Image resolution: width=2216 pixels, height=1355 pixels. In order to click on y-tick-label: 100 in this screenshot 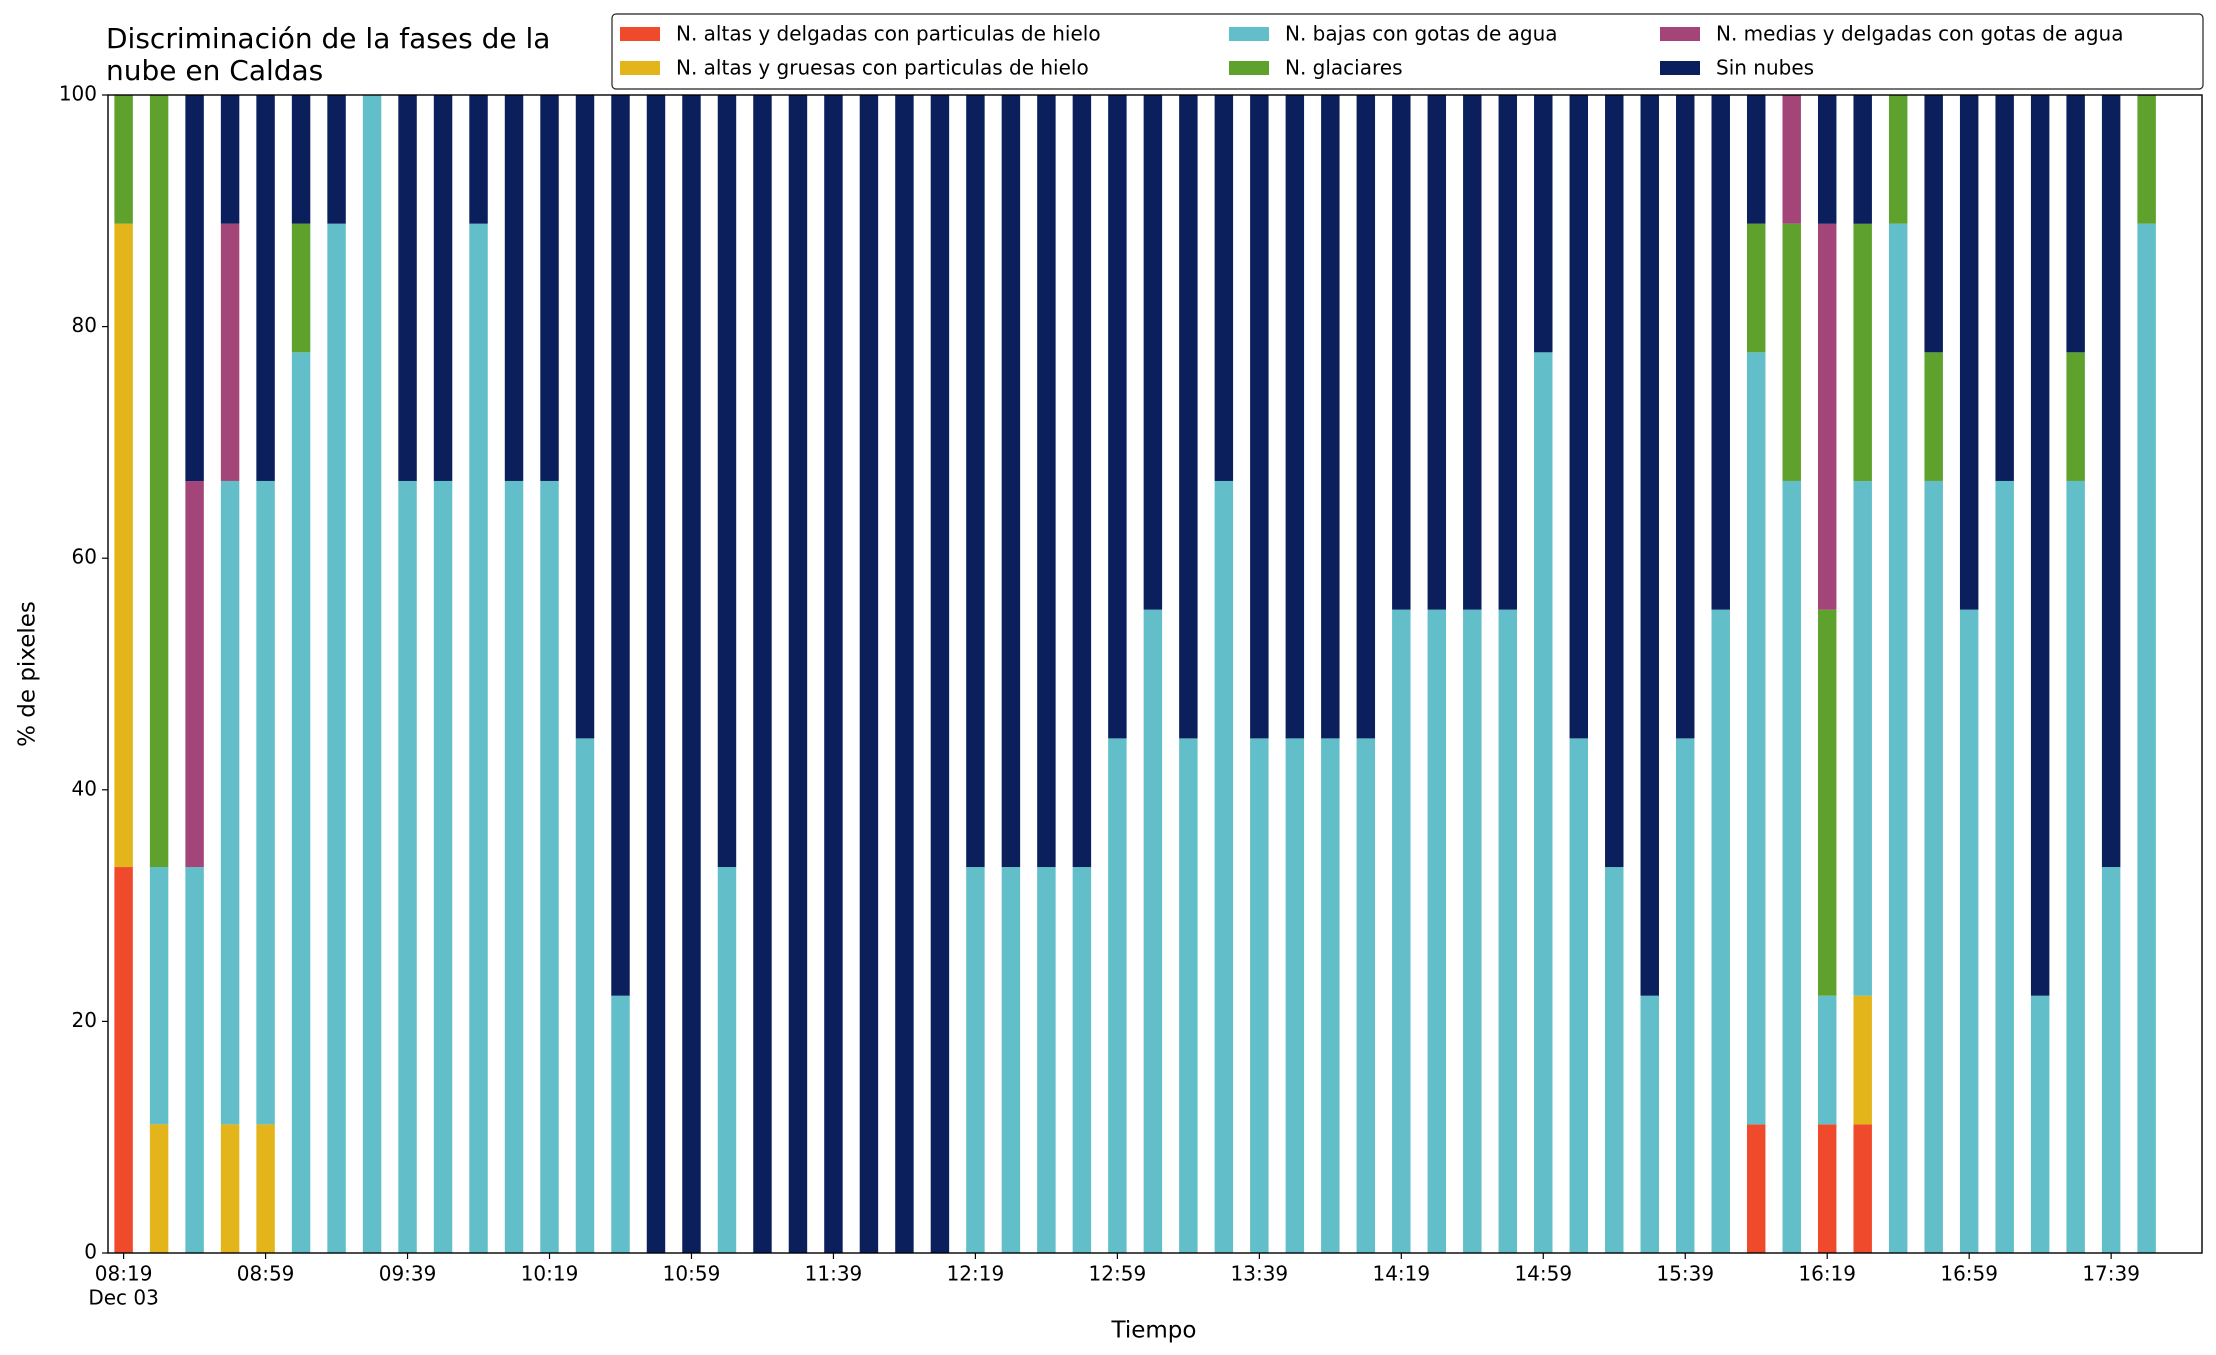, I will do `click(78, 94)`.